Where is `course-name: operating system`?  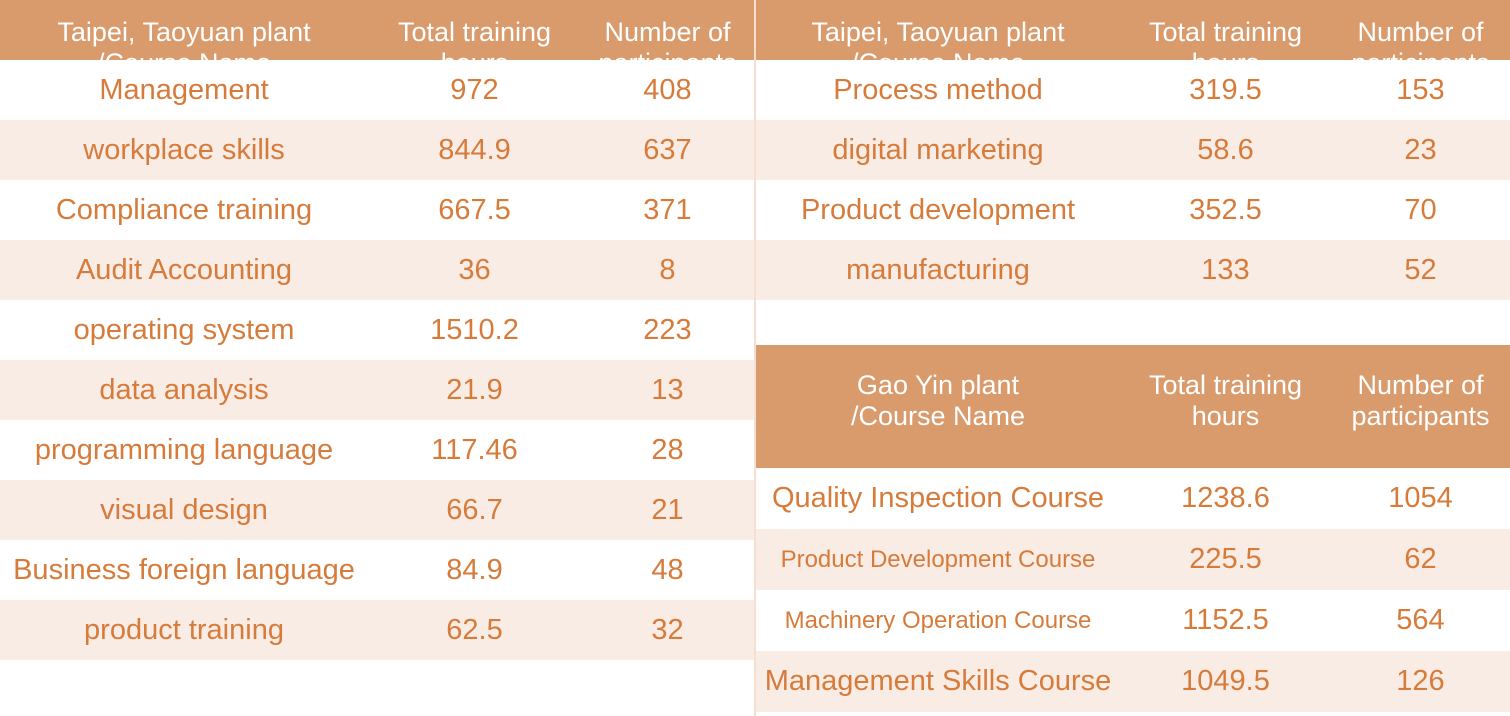
course-name: operating system is located at coordinates (184, 330).